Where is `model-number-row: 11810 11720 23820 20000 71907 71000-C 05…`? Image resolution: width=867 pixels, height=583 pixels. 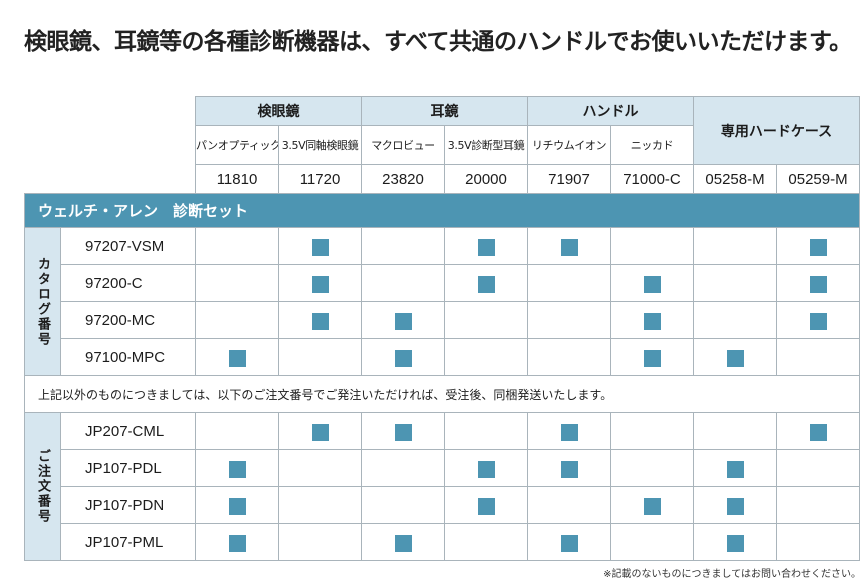
model-number-row: 11810 11720 23820 20000 71907 71000-C 05… is located at coordinates (442, 179).